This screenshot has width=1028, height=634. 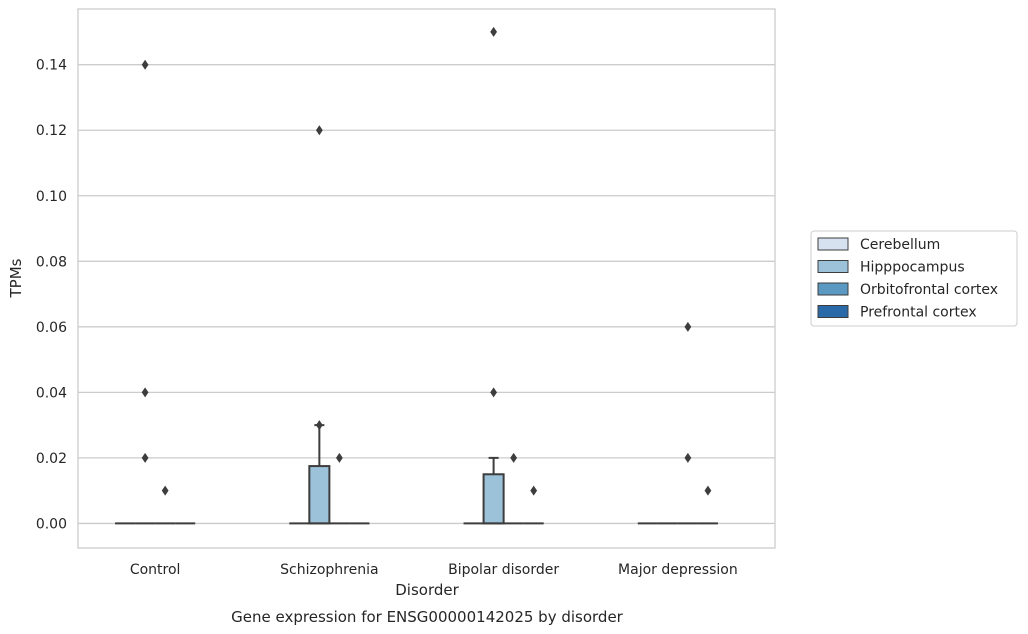 I want to click on legend-frame, so click(x=914, y=278).